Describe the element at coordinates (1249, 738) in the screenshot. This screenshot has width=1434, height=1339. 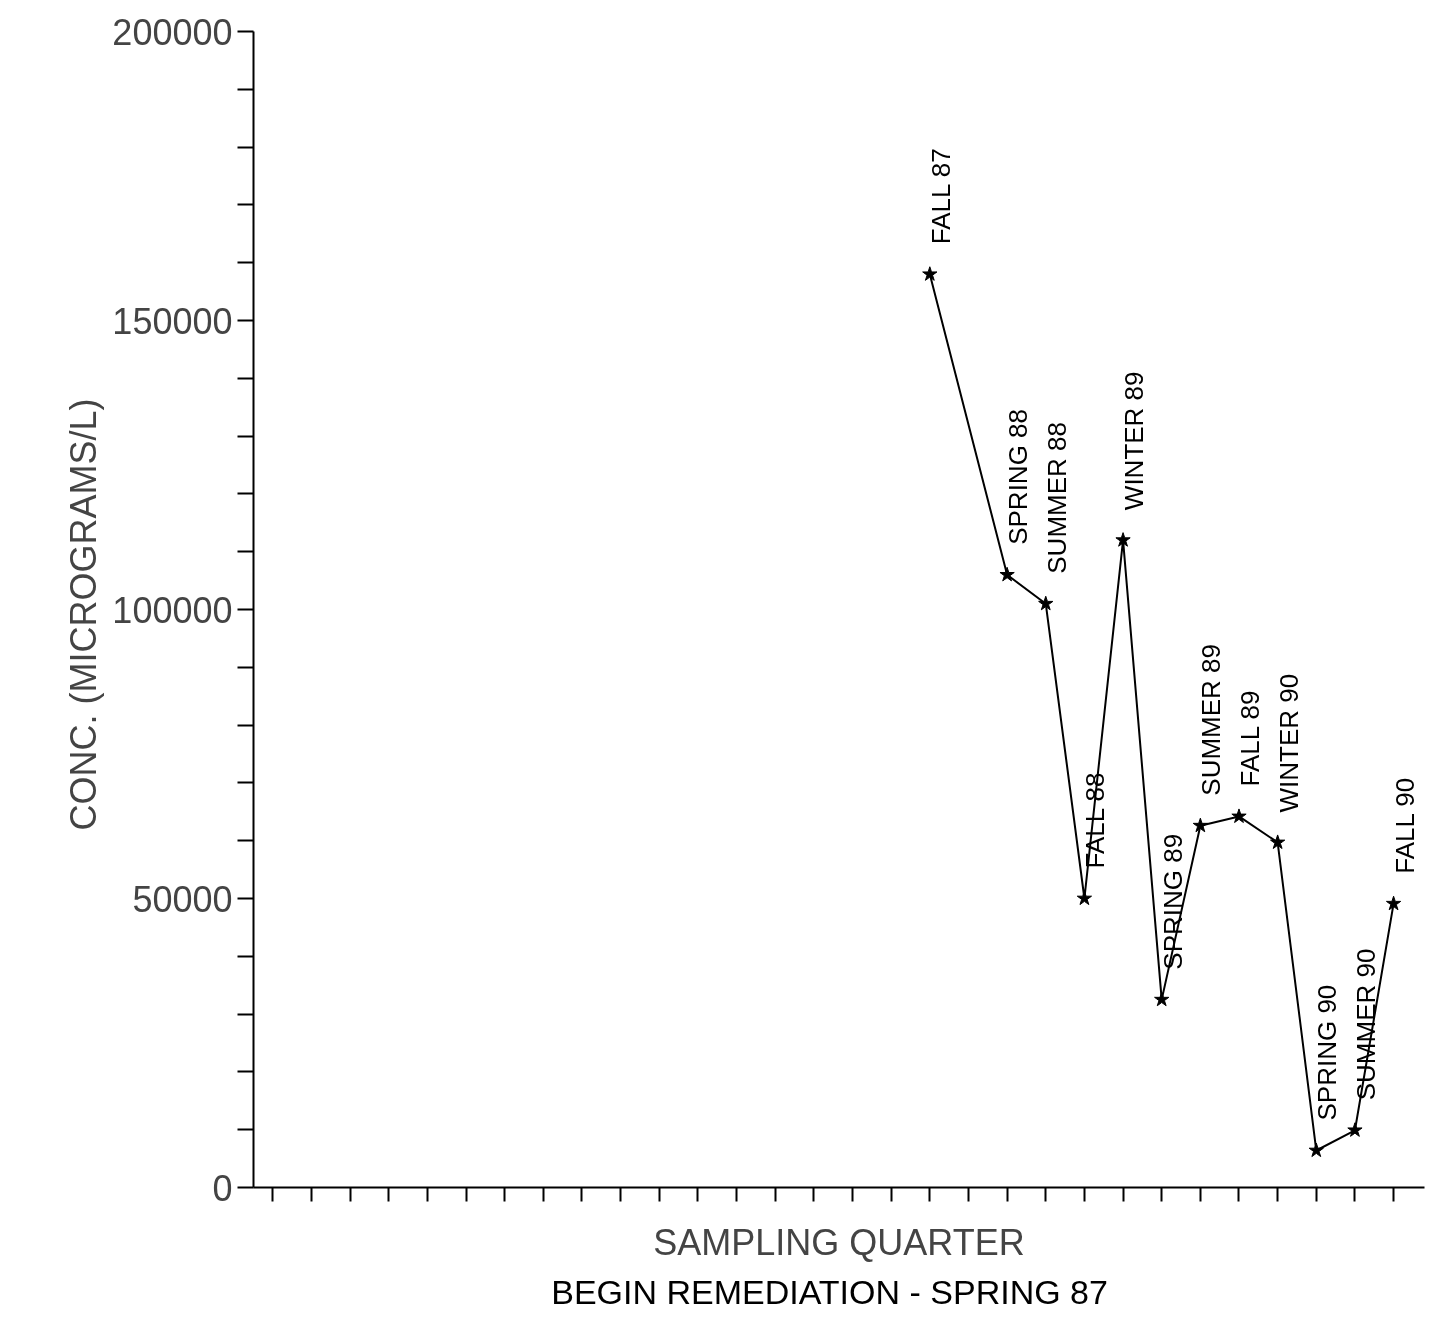
I see `x-tick-label: FALL 89` at that location.